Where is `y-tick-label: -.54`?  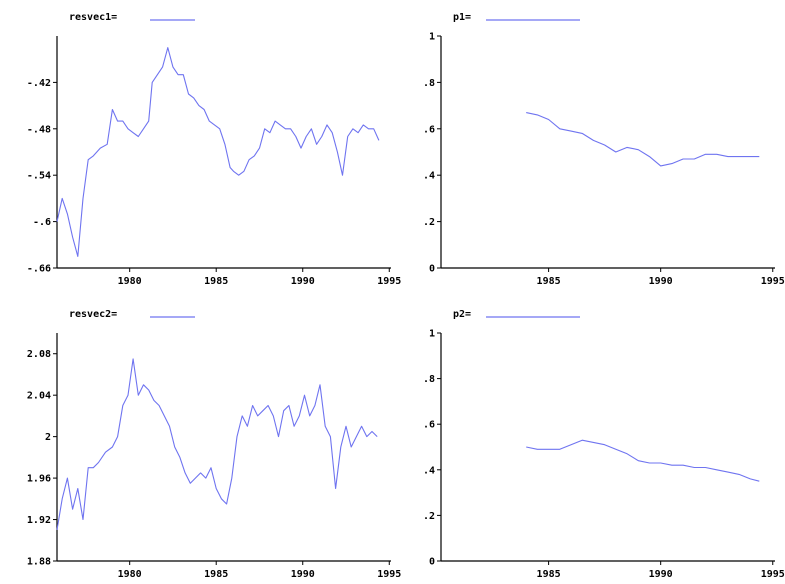
y-tick-label: -.54 is located at coordinates (39, 176).